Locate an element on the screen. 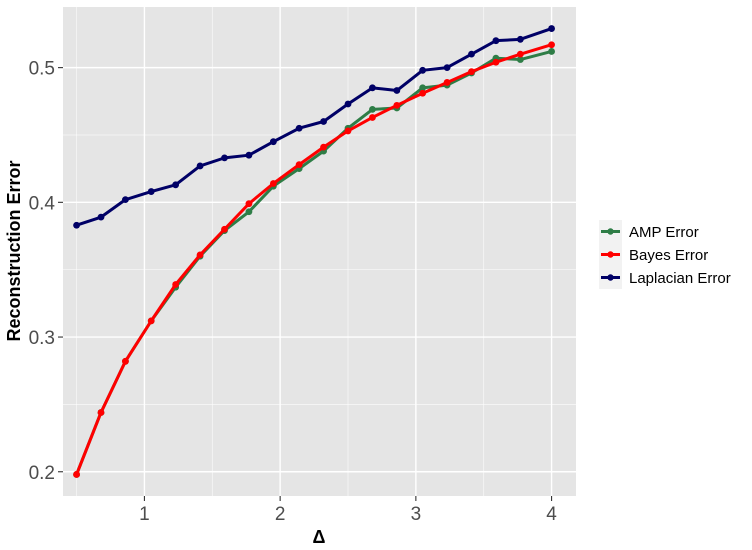 This screenshot has height=550, width=752. legend-label: Laplacian Error is located at coordinates (680, 278).